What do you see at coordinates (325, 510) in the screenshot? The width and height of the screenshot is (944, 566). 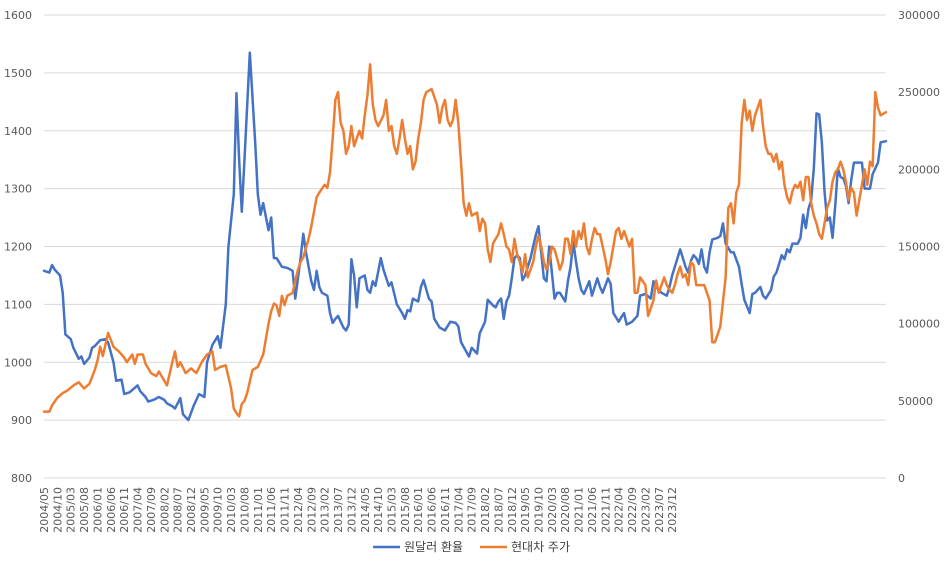 I see `x-tick-label: 2013/02` at bounding box center [325, 510].